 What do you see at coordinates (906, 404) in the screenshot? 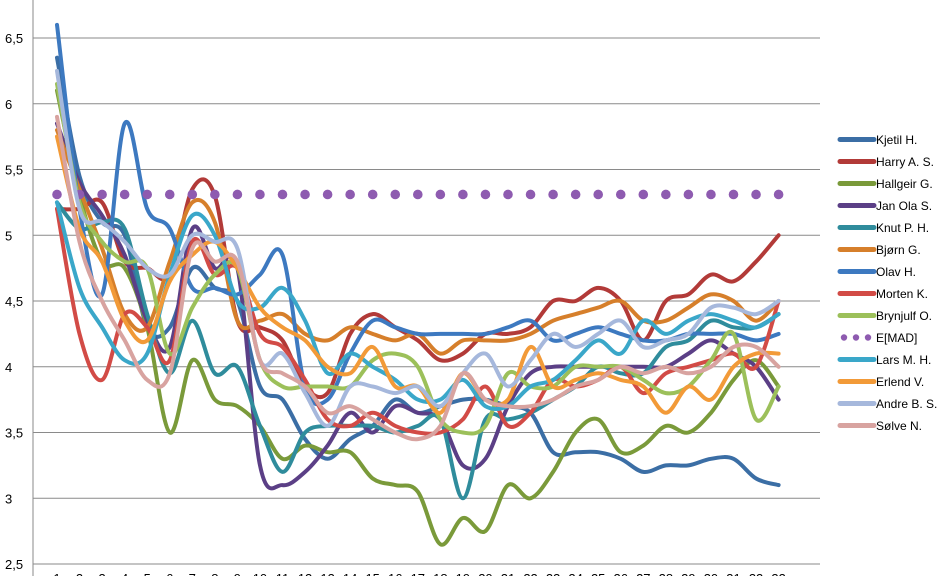
I see `legend-label: Andre B. S.` at bounding box center [906, 404].